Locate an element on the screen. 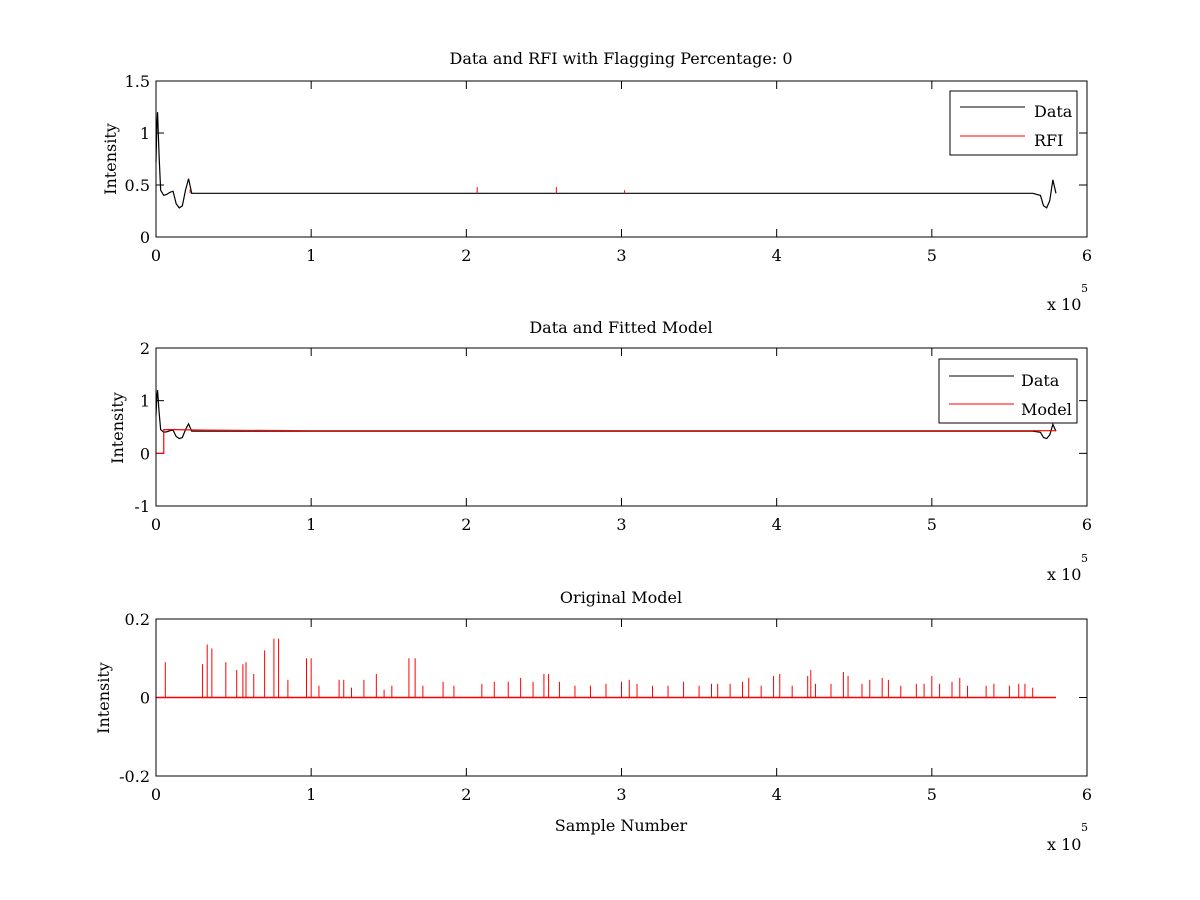 Image resolution: width=1200 pixels, height=900 pixels. subplot-2-axes-box is located at coordinates (621, 427).